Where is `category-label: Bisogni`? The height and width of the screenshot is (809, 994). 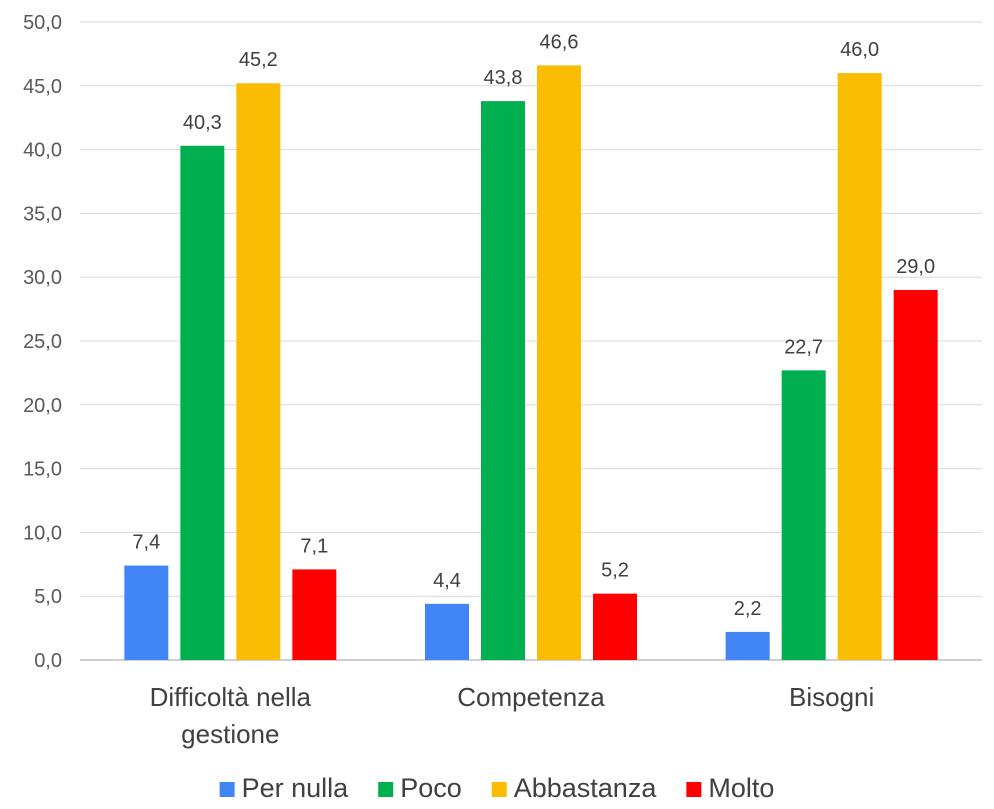
category-label: Bisogni is located at coordinates (831, 697).